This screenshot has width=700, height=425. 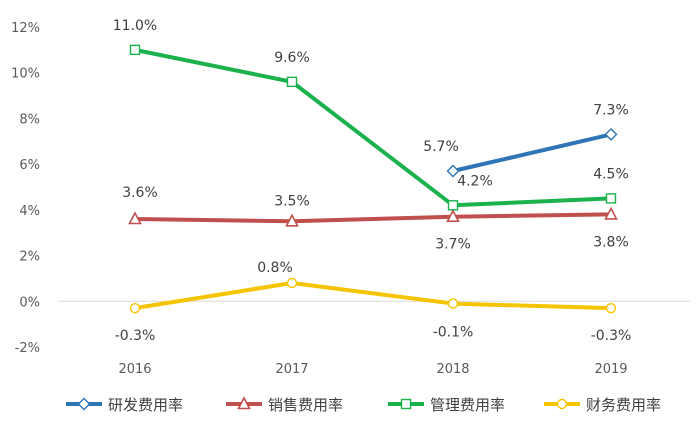 I want to click on data-label: 3.7%, so click(x=453, y=245).